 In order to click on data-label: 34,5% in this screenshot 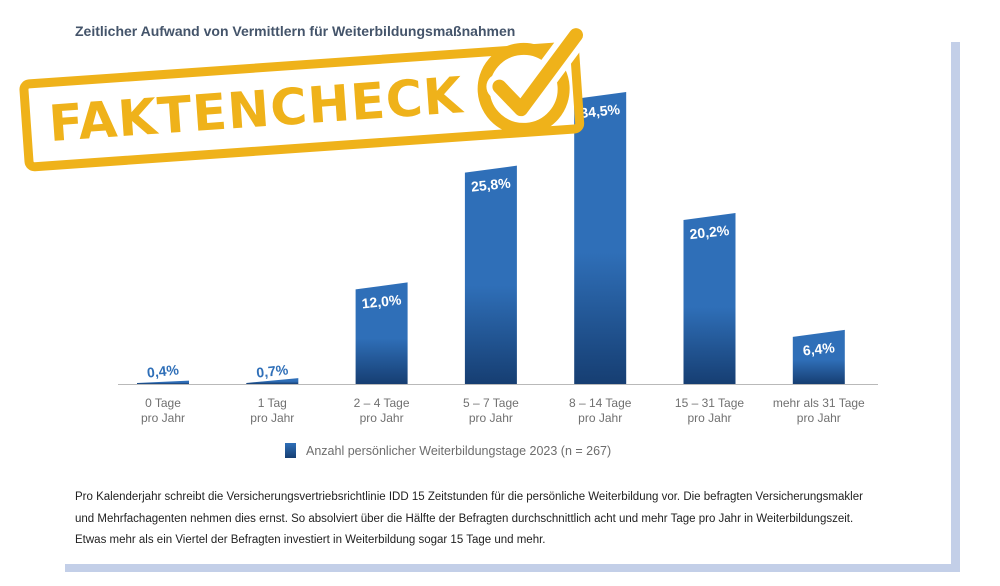, I will do `click(601, 111)`.